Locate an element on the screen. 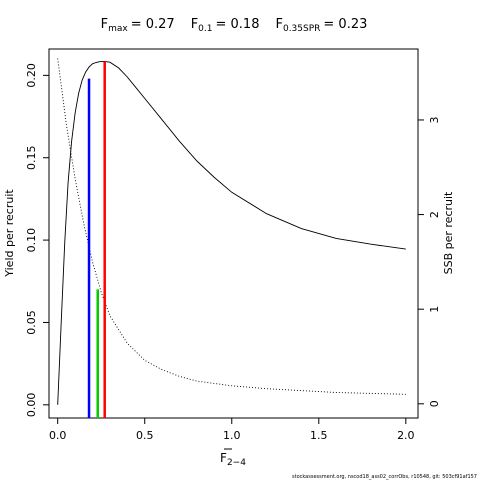 The image size is (480, 480). x-tick-label: 1.5 is located at coordinates (319, 435).